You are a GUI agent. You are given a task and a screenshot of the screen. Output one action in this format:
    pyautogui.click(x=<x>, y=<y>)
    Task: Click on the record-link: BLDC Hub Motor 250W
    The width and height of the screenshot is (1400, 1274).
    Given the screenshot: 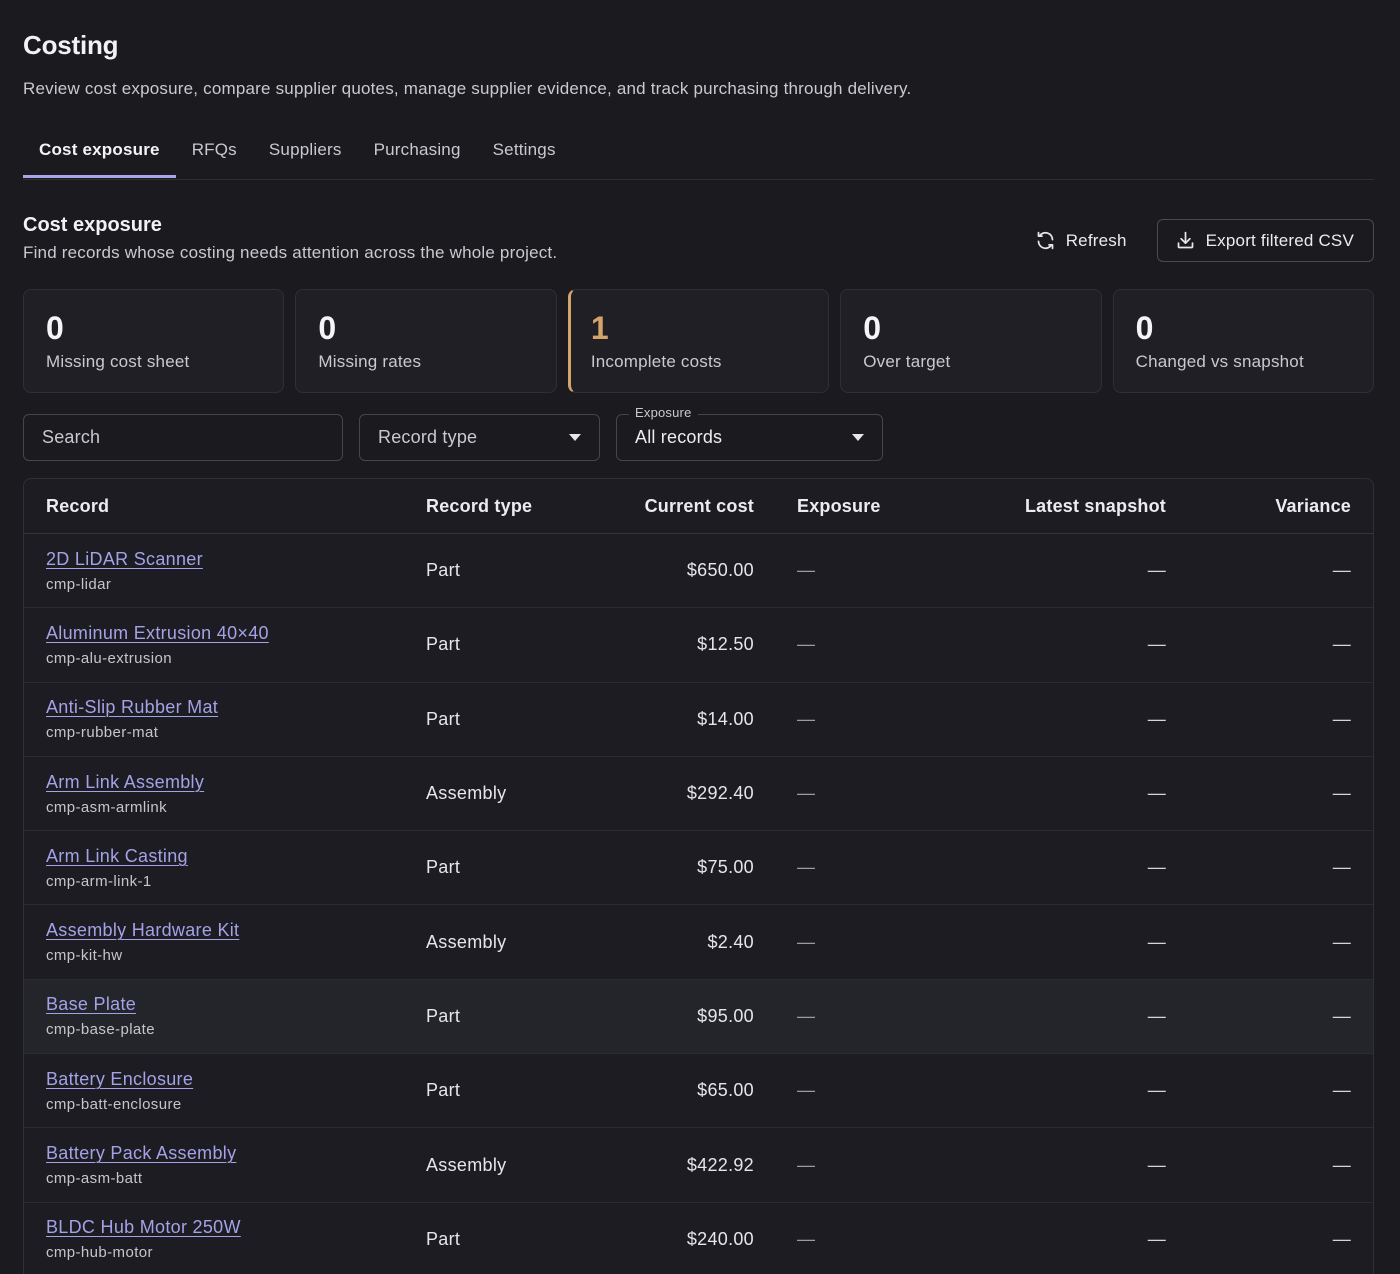 What is the action you would take?
    pyautogui.click(x=143, y=1227)
    